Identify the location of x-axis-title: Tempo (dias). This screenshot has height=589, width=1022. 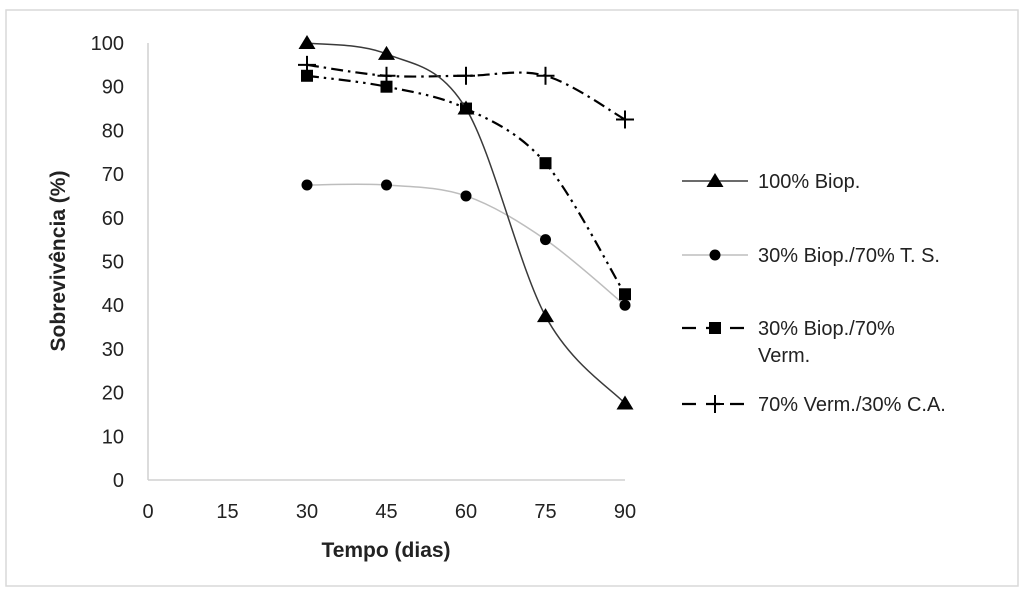
(385, 550).